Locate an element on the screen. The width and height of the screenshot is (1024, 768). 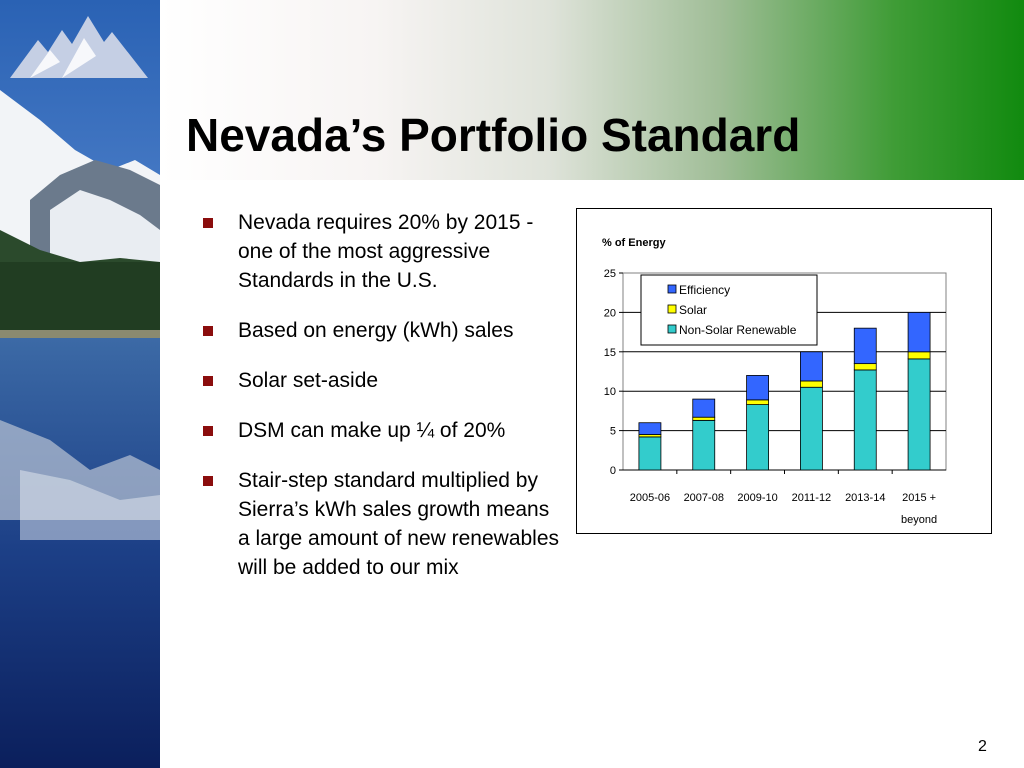
y-tick-label: 5 is located at coordinates (613, 432).